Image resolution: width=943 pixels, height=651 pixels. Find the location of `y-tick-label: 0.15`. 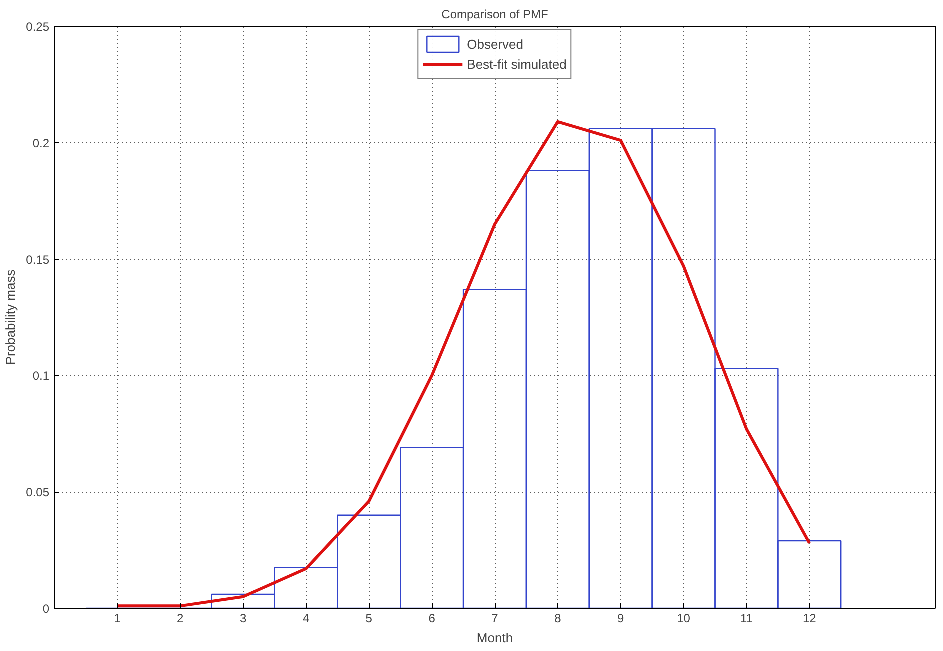

y-tick-label: 0.15 is located at coordinates (38, 259).